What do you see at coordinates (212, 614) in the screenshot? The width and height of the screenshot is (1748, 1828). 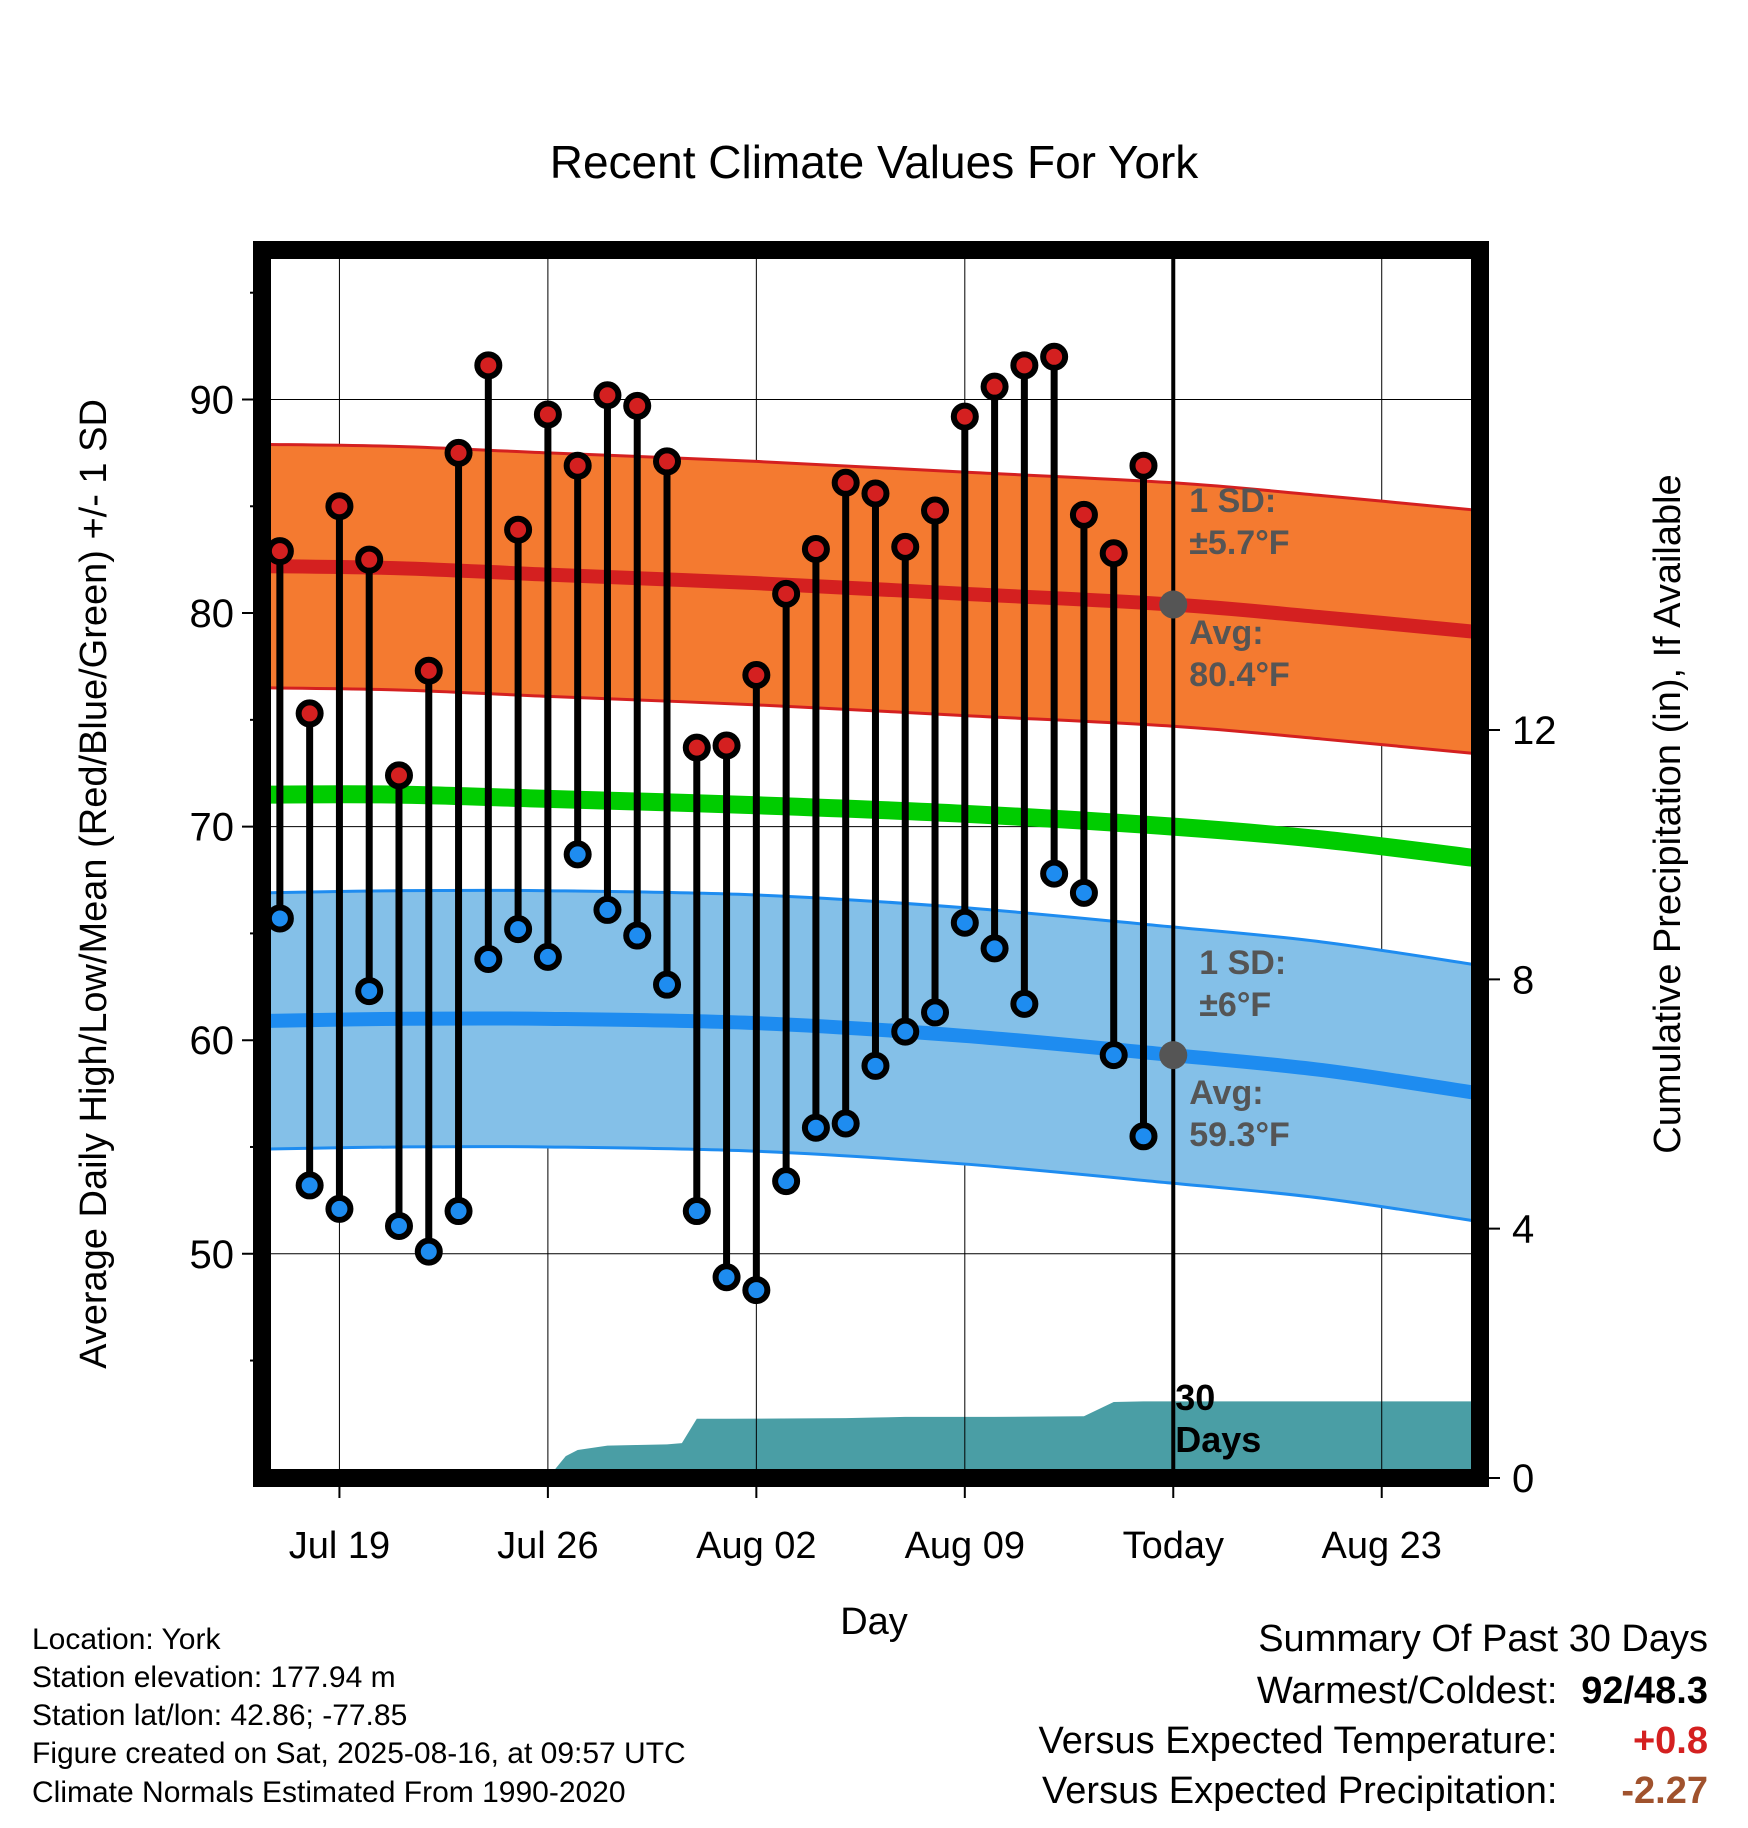 I see `y-tick-label: 80` at bounding box center [212, 614].